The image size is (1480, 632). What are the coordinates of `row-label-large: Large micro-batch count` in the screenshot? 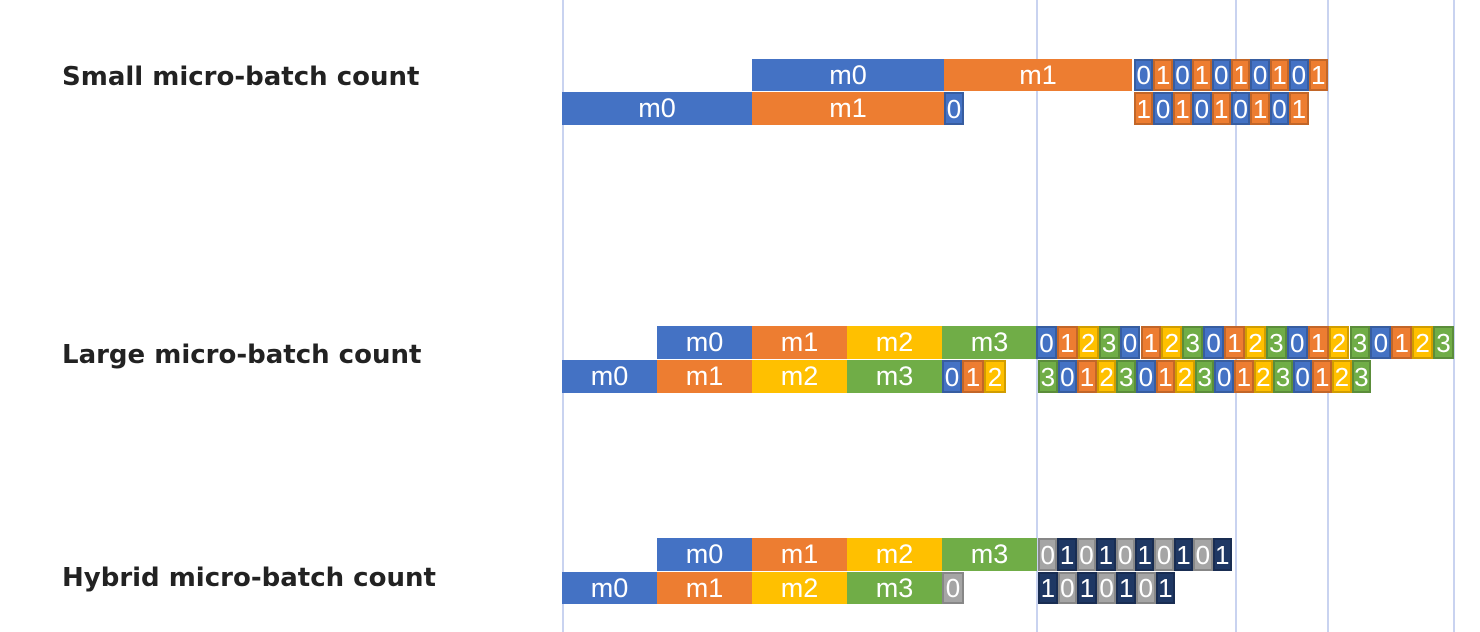 It's located at (242, 355).